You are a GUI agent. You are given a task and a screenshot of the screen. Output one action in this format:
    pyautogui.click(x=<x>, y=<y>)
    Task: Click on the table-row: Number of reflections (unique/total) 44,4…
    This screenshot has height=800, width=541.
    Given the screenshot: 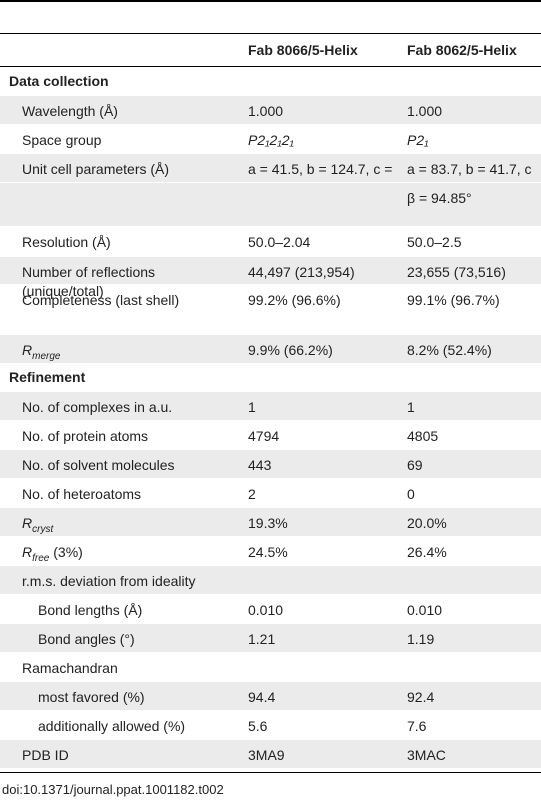 What is the action you would take?
    pyautogui.click(x=270, y=278)
    